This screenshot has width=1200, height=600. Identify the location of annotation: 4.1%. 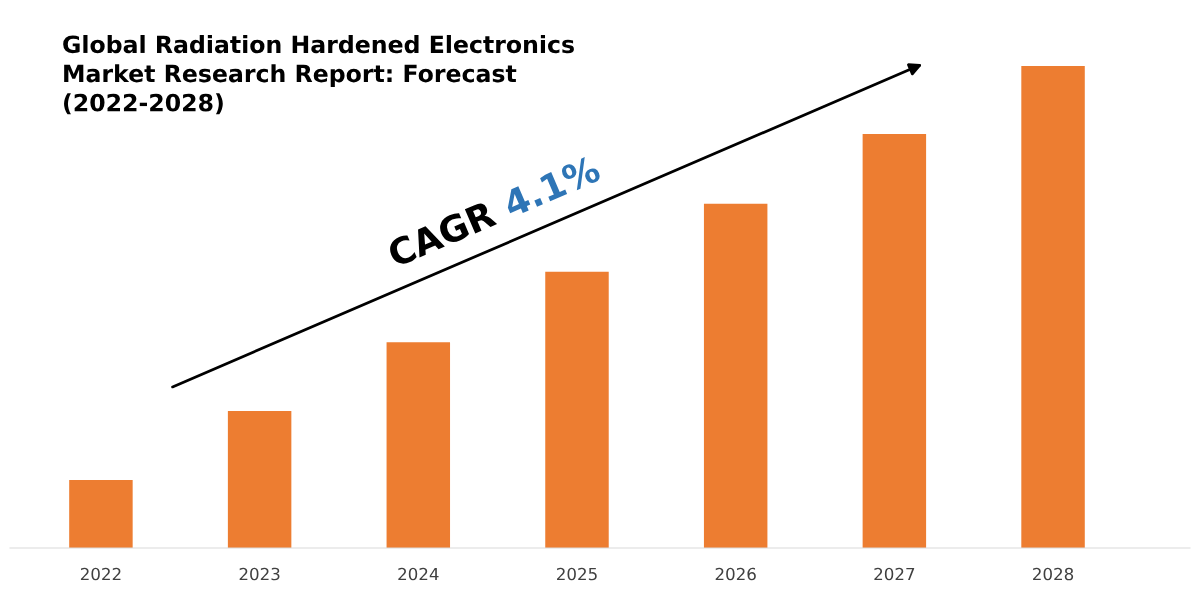
(551, 186).